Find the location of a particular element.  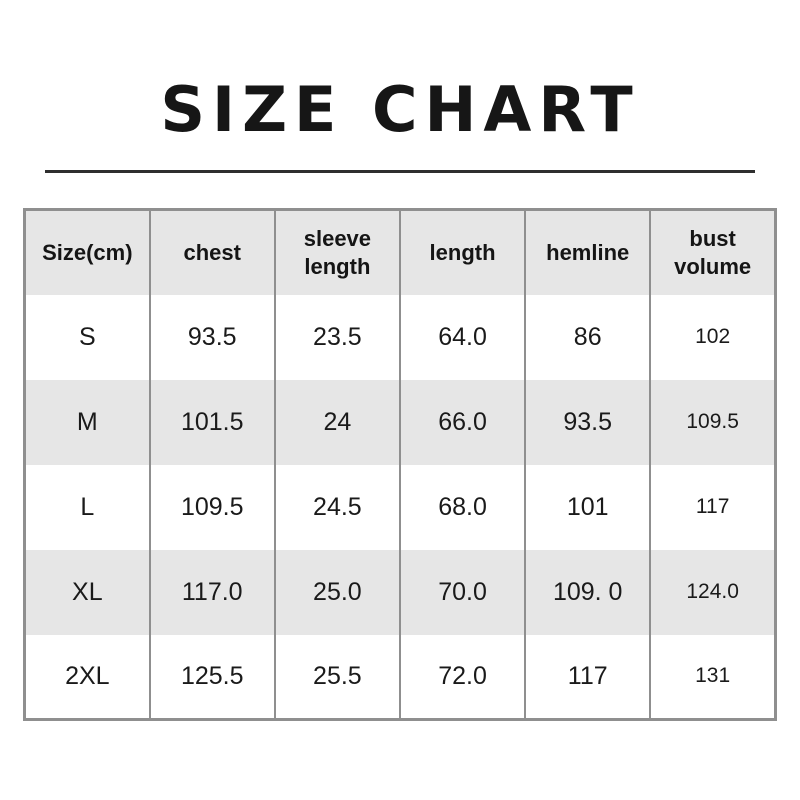

value-cell: 68.0 is located at coordinates (462, 507).